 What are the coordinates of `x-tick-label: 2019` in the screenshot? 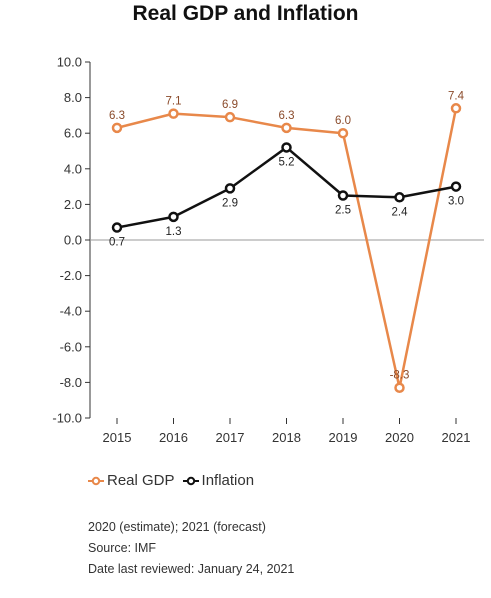 It's located at (343, 437).